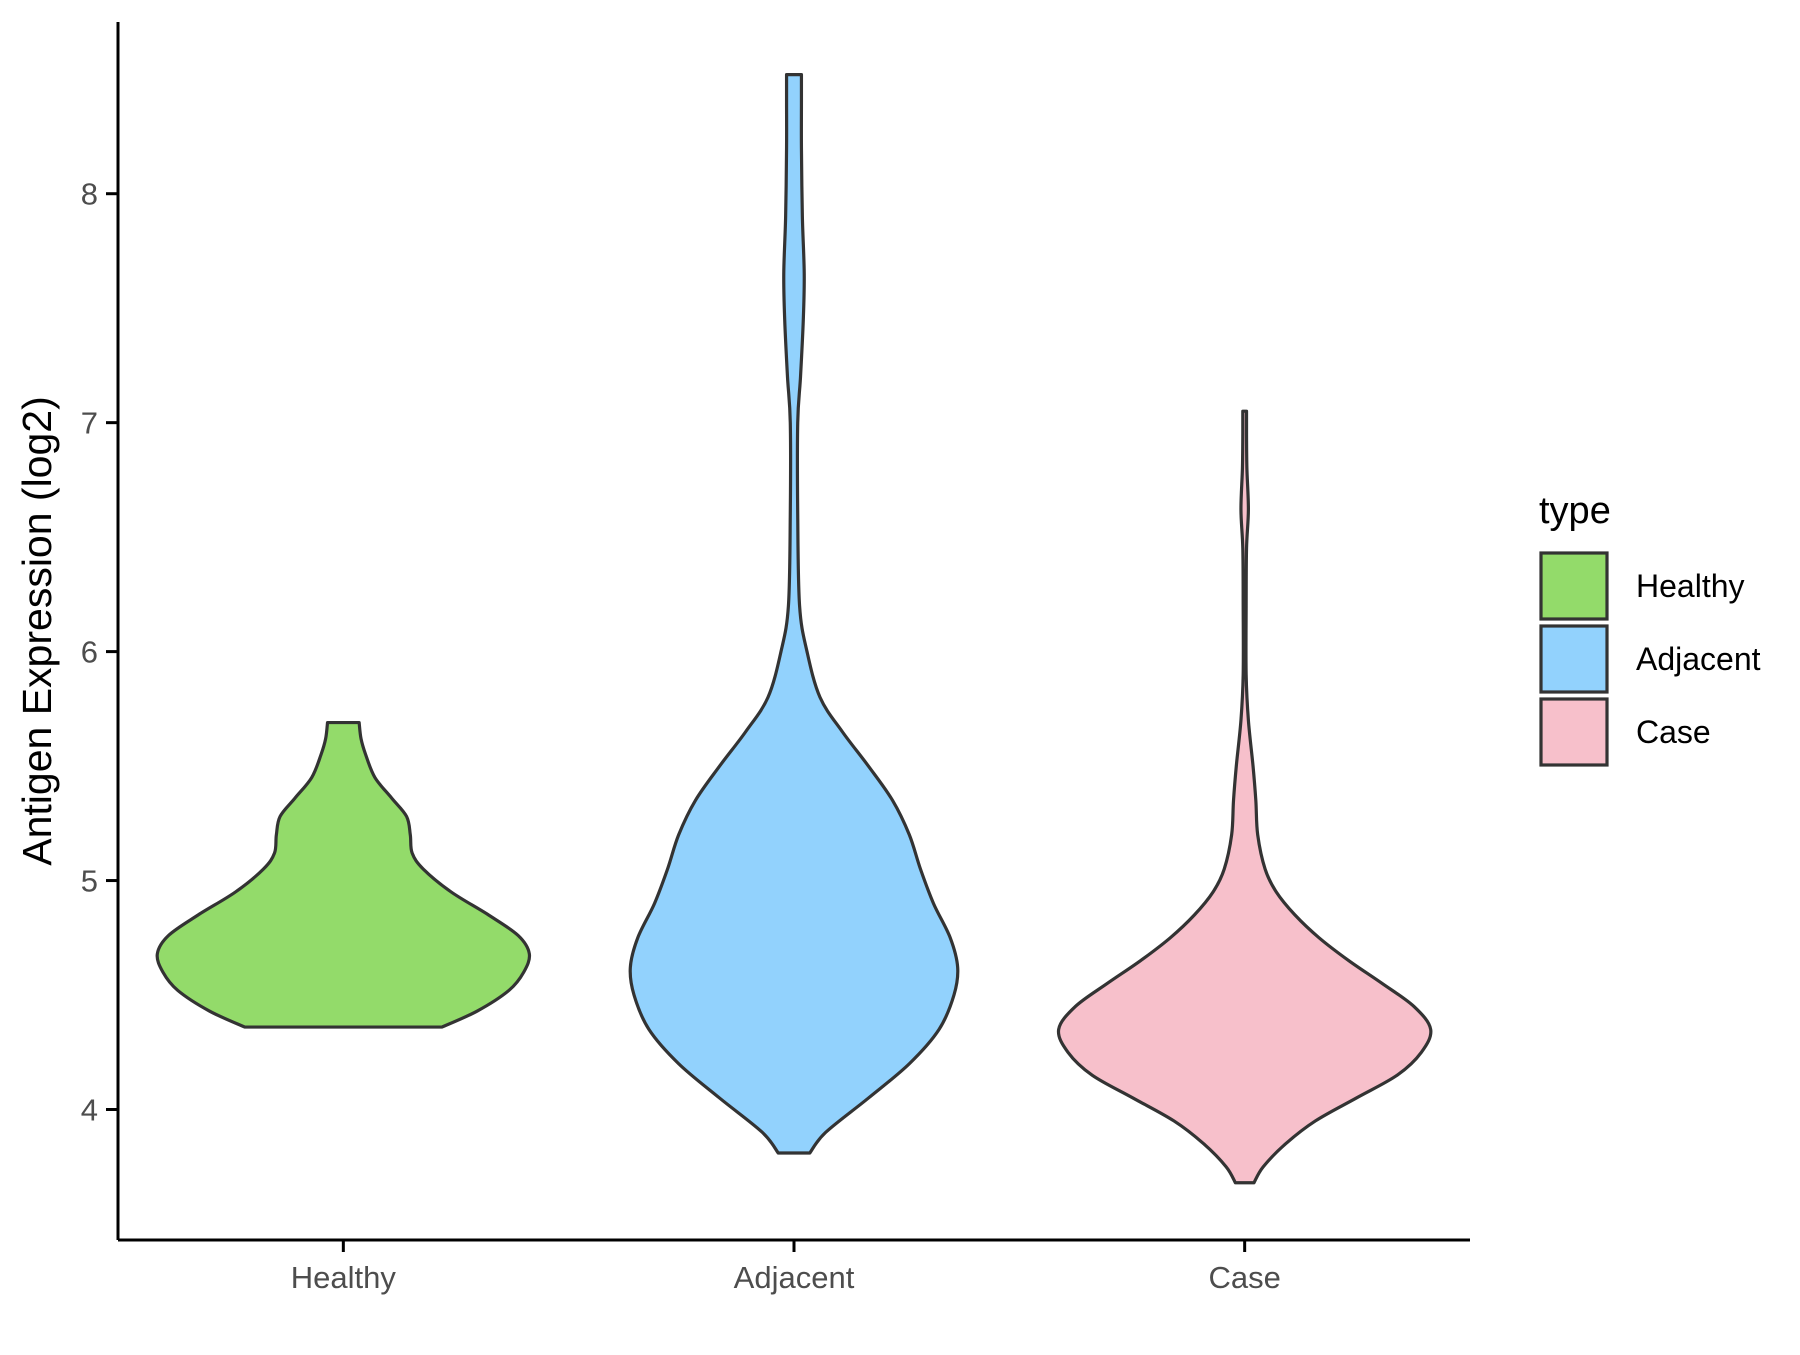  Describe the element at coordinates (1244, 797) in the screenshot. I see `violin-case` at that location.